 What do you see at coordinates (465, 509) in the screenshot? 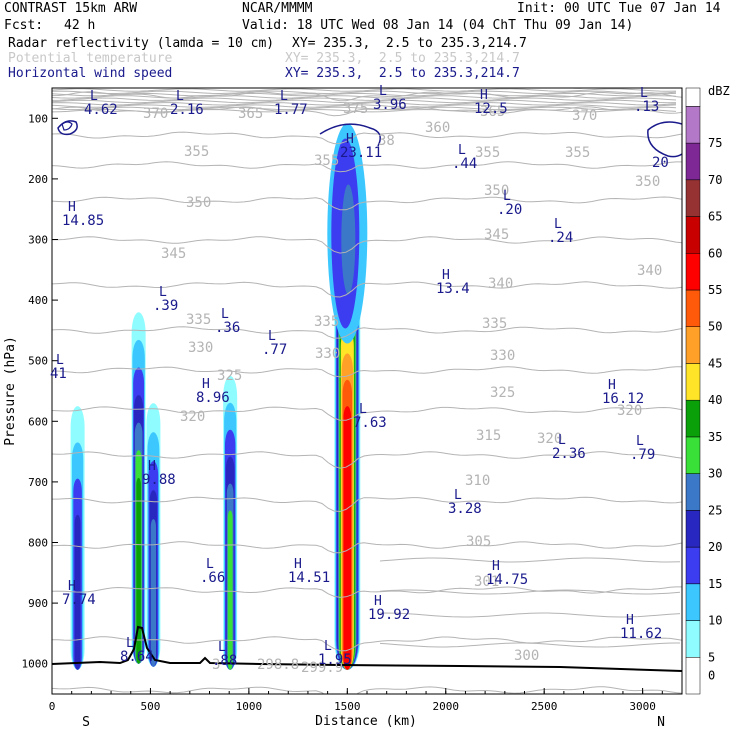
I see `wind-extremum-value: 3.28` at bounding box center [465, 509].